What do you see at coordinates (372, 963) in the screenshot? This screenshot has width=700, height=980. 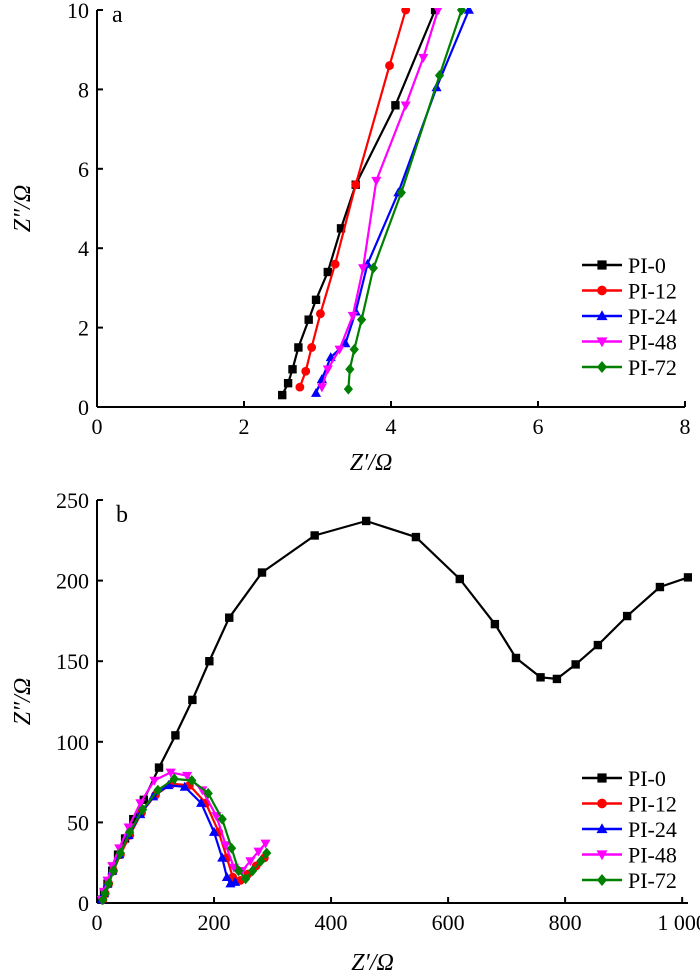 I see `panel-b-x-axis-label: Z′/Ω` at bounding box center [372, 963].